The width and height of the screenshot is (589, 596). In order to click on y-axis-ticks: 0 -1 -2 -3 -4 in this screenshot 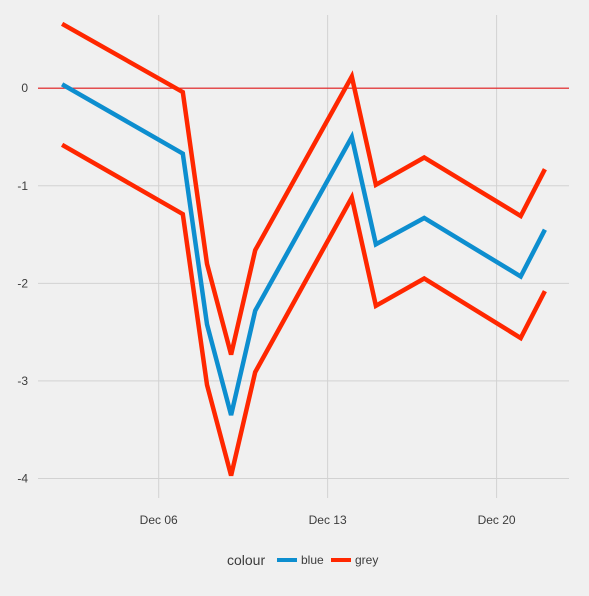, I will do `click(22, 283)`.